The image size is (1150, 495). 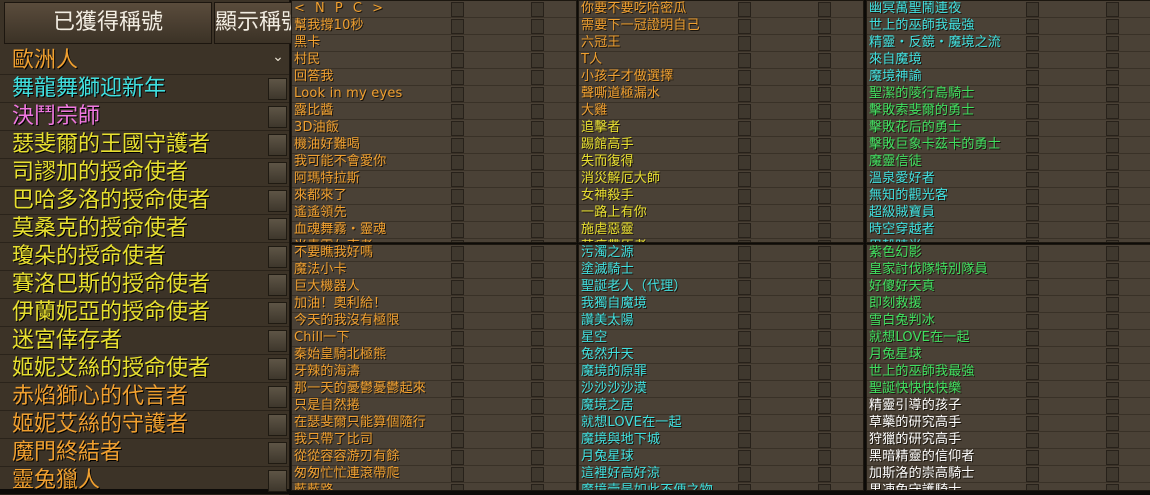 I want to click on title-row: 星空, so click(x=721, y=338).